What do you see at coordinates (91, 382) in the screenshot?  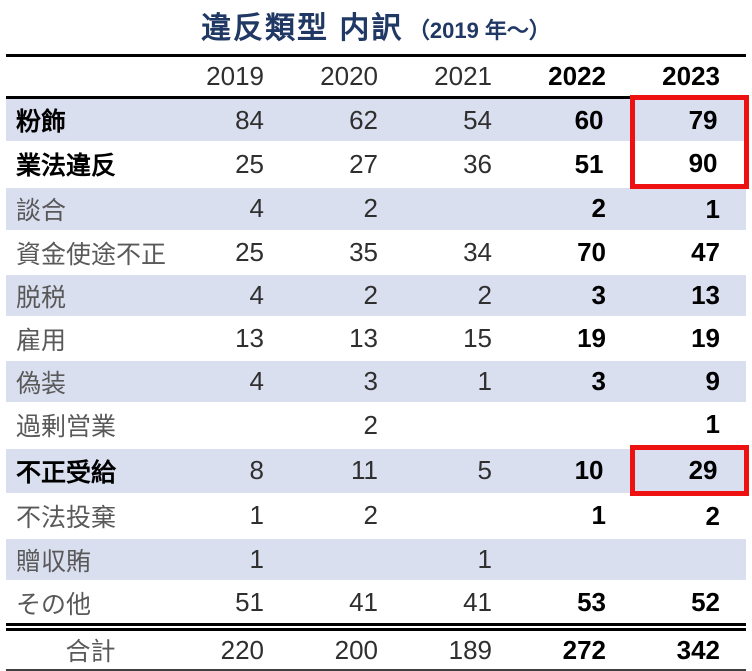 I see `row-label: 偽装` at bounding box center [91, 382].